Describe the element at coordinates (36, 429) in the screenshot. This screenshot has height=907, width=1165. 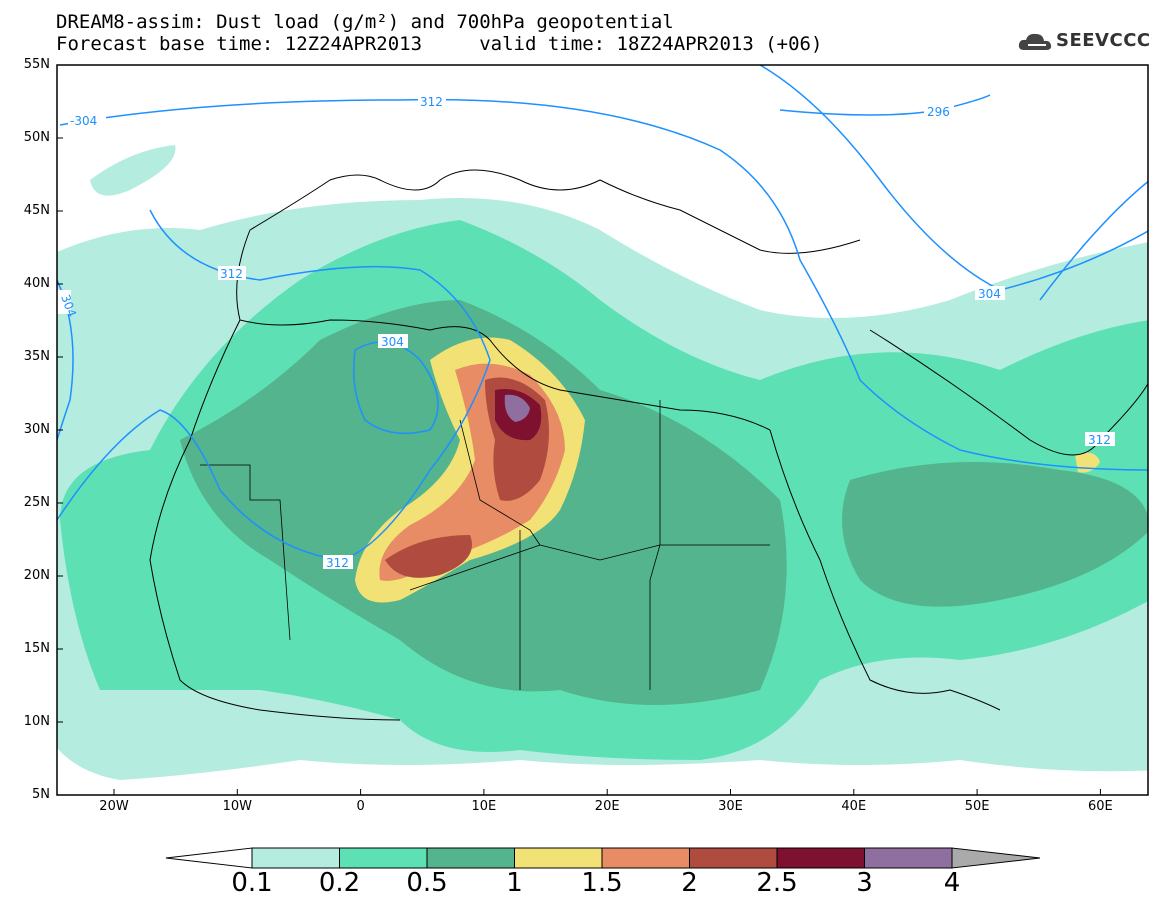
I see `lat-label: 30N` at that location.